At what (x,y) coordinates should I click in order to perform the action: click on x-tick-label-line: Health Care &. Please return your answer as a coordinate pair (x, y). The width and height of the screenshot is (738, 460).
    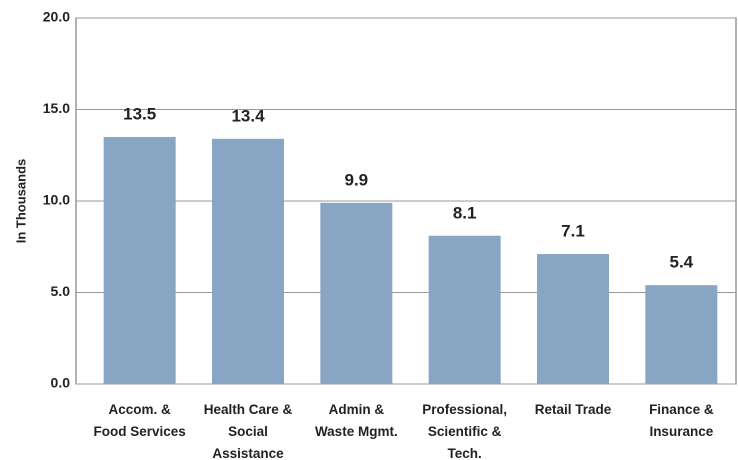
    Looking at the image, I should click on (248, 409).